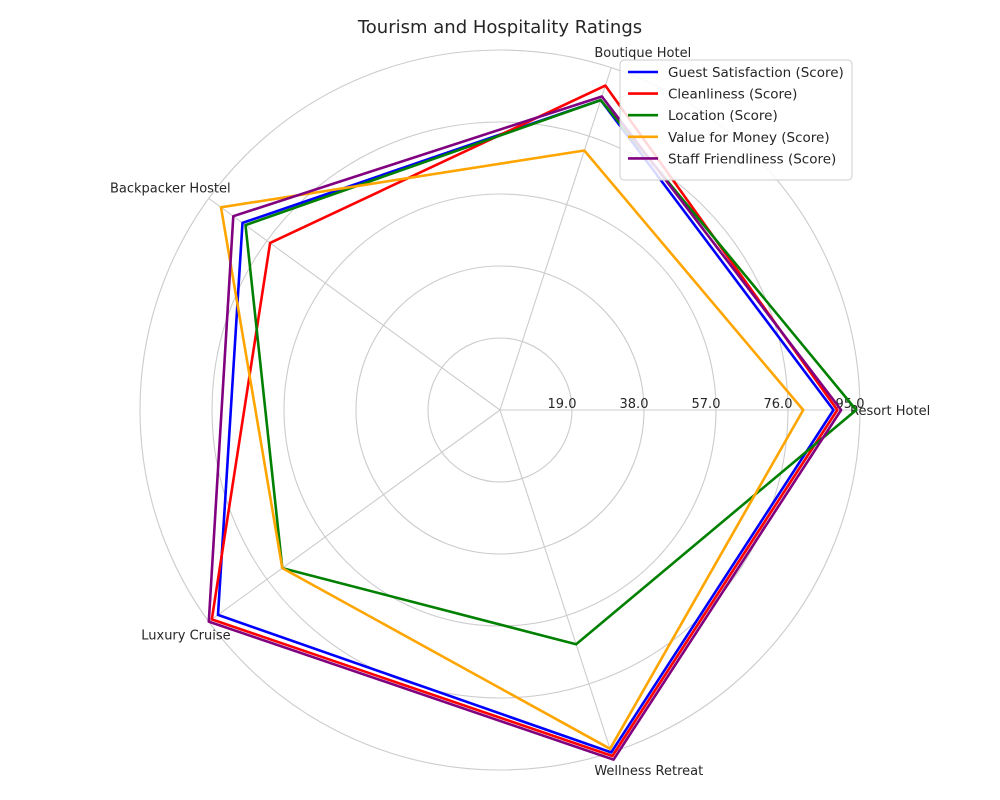 Image resolution: width=1000 pixels, height=800 pixels. I want to click on radial-tick-labels: 19.0 38.0 57.0 76.0 95.0, so click(706, 404).